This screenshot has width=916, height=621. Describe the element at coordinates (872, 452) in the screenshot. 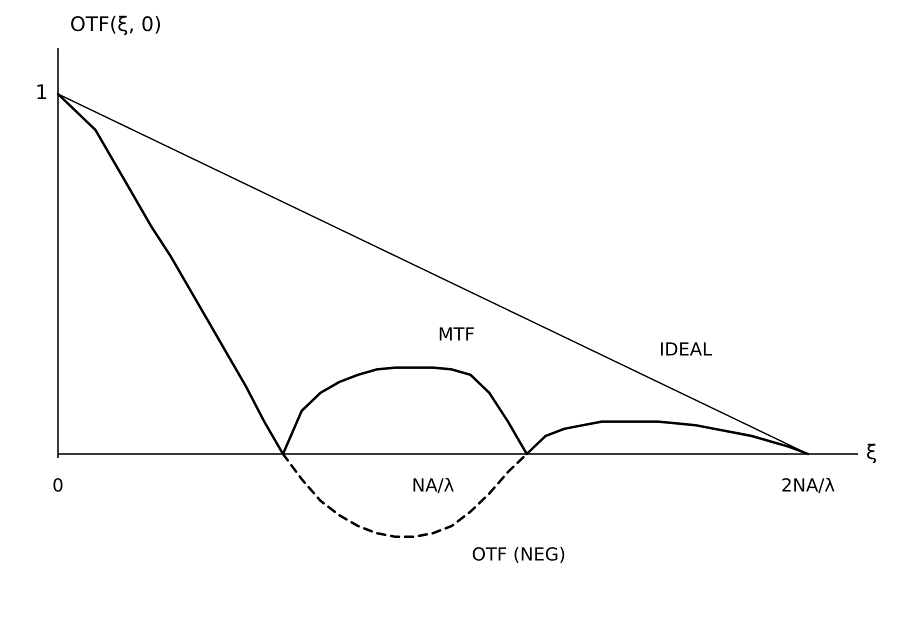

I see `x-axis-title: ξ` at that location.